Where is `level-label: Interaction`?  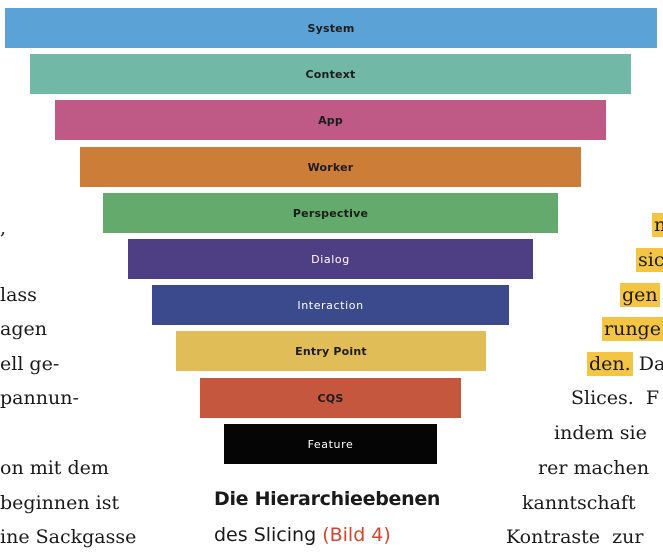 level-label: Interaction is located at coordinates (330, 305).